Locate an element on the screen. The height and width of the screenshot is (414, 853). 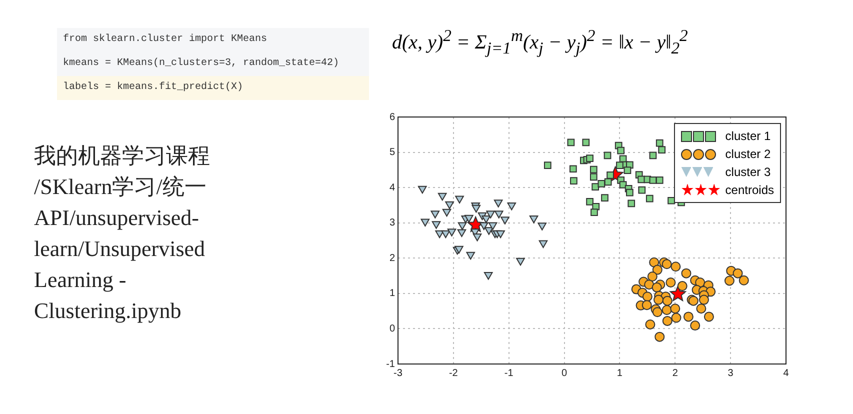
legend-label: centroids is located at coordinates (749, 190).